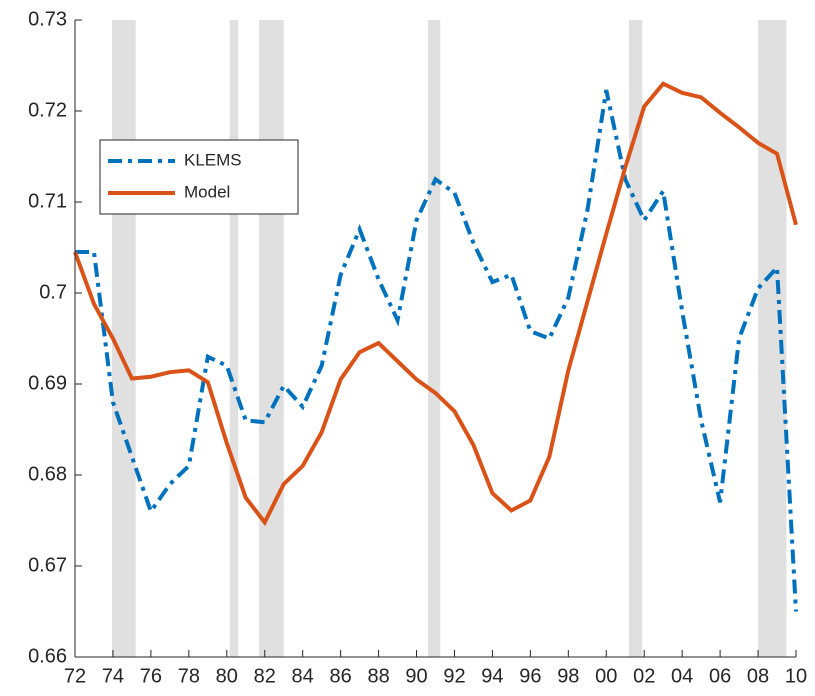 The width and height of the screenshot is (815, 696). I want to click on x-tick-label: 90, so click(416, 676).